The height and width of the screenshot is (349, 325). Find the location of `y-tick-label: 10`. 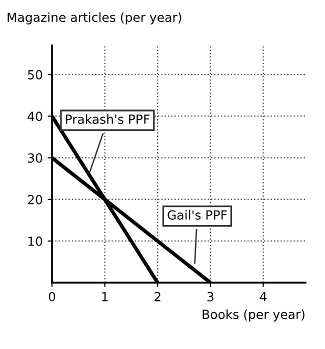

y-tick-label: 10 is located at coordinates (35, 241).